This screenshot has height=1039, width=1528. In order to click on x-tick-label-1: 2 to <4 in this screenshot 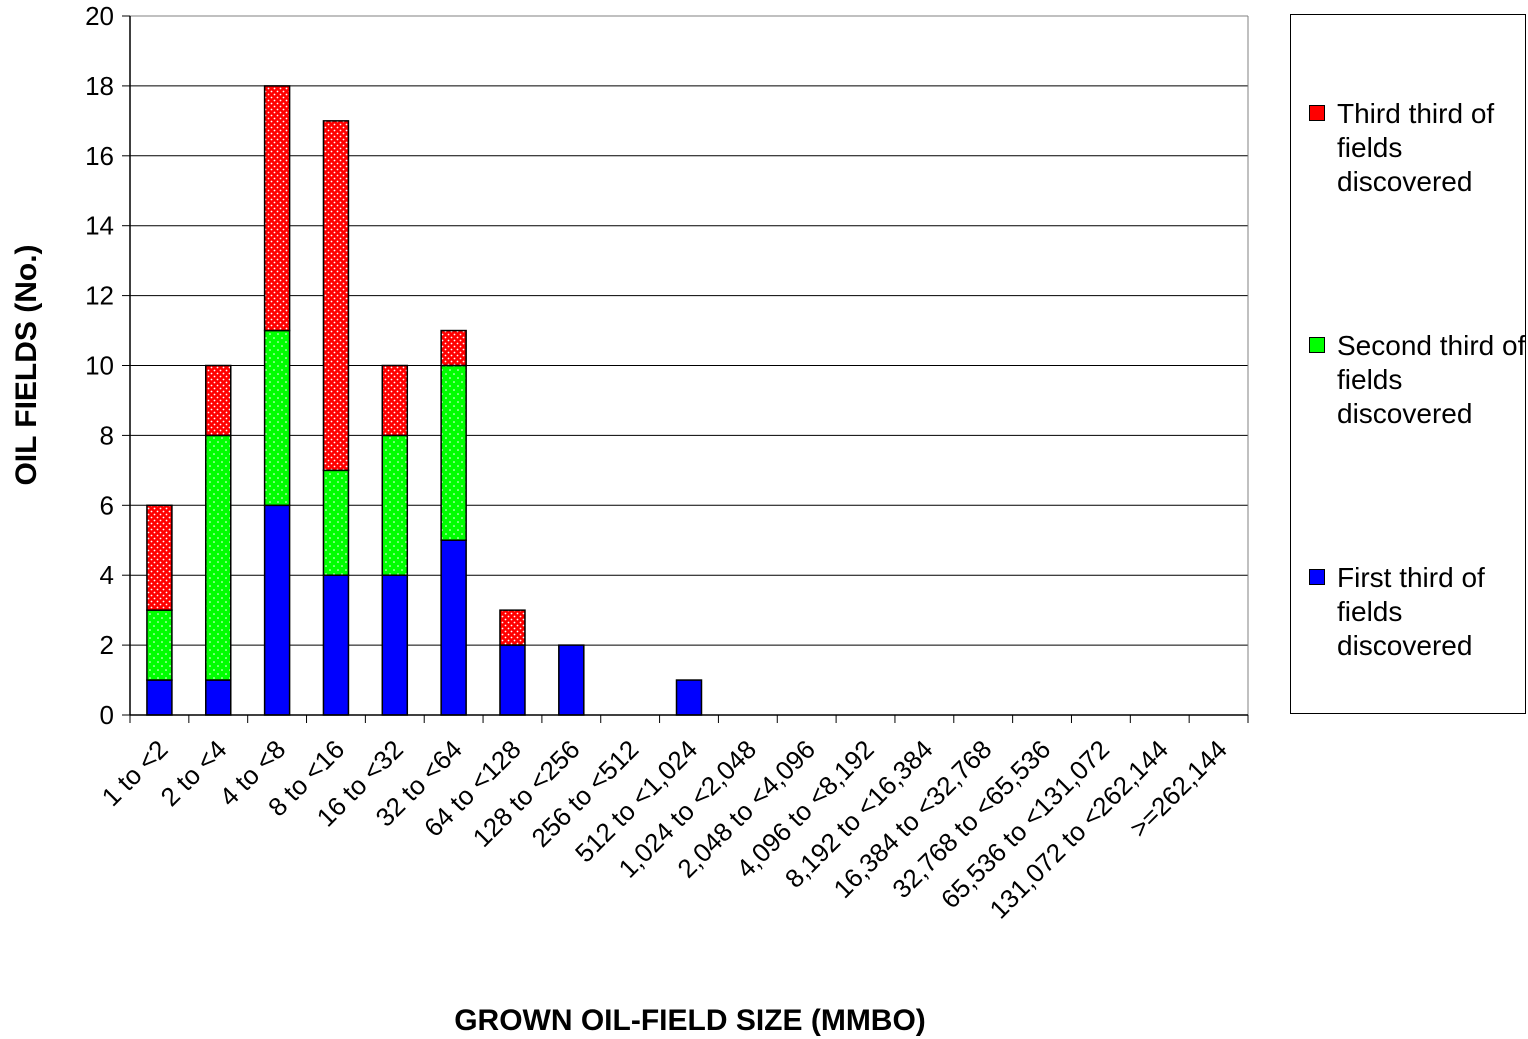, I will do `click(194, 773)`.